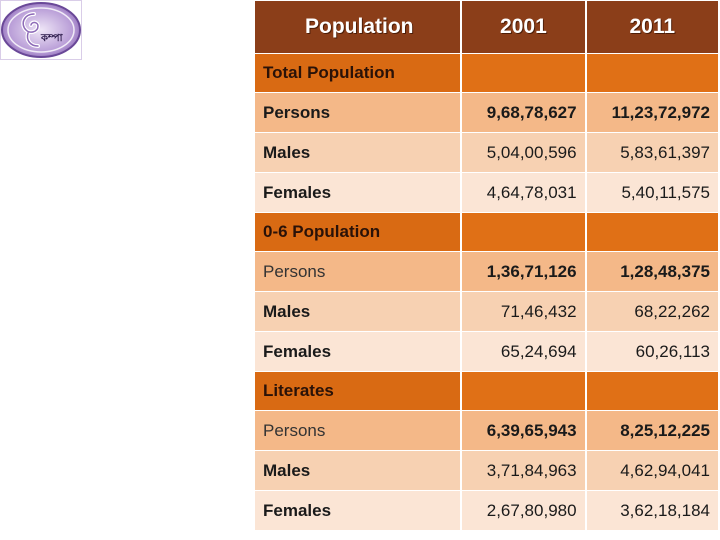 Image resolution: width=720 pixels, height=540 pixels. Describe the element at coordinates (358, 391) in the screenshot. I see `section-title: Literates` at that location.